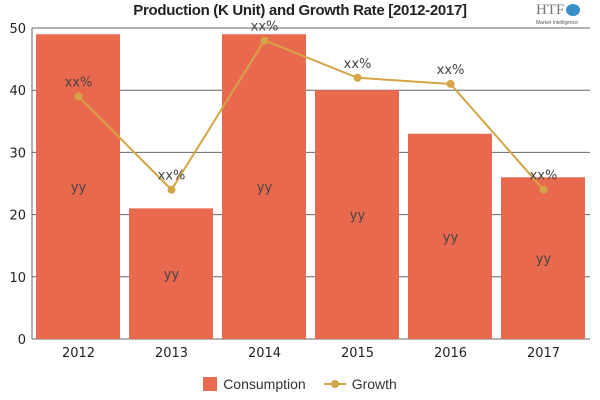 The width and height of the screenshot is (600, 400). I want to click on logo-subtext: Market Intelligence, so click(557, 23).